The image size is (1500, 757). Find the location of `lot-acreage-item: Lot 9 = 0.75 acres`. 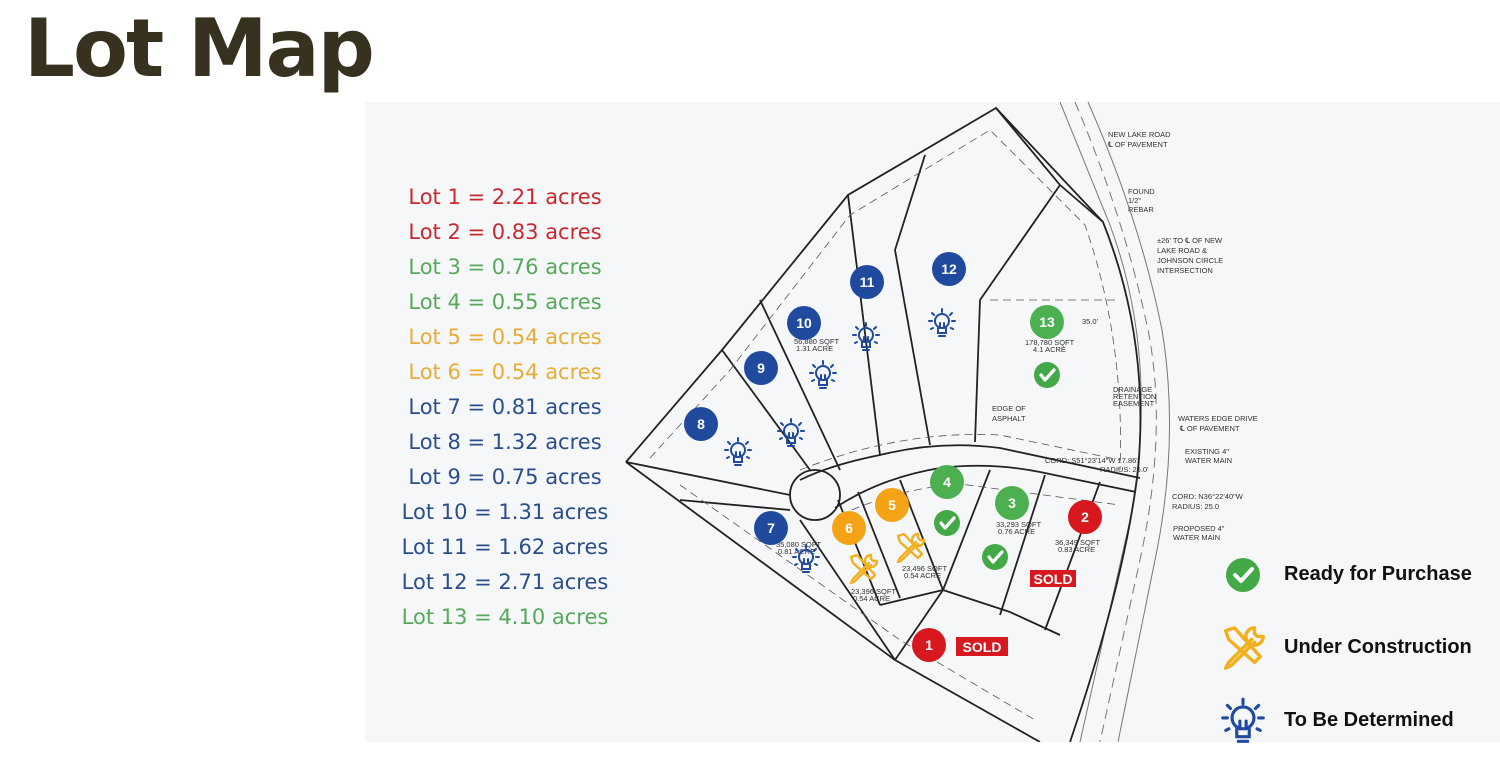

lot-acreage-item: Lot 9 = 0.75 acres is located at coordinates (505, 477).